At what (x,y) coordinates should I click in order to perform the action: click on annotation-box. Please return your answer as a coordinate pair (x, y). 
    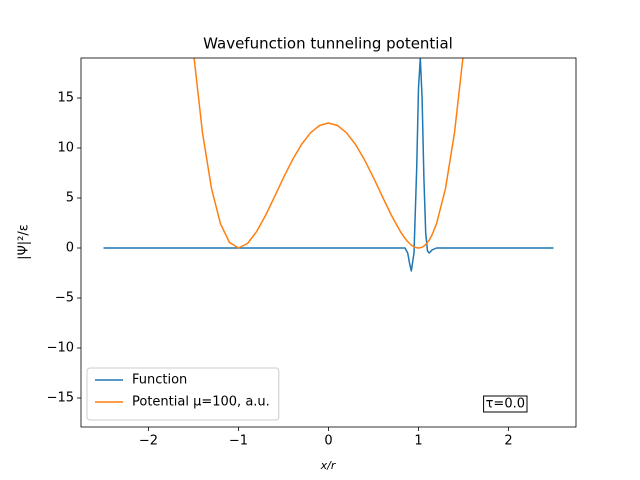
    Looking at the image, I should click on (505, 404).